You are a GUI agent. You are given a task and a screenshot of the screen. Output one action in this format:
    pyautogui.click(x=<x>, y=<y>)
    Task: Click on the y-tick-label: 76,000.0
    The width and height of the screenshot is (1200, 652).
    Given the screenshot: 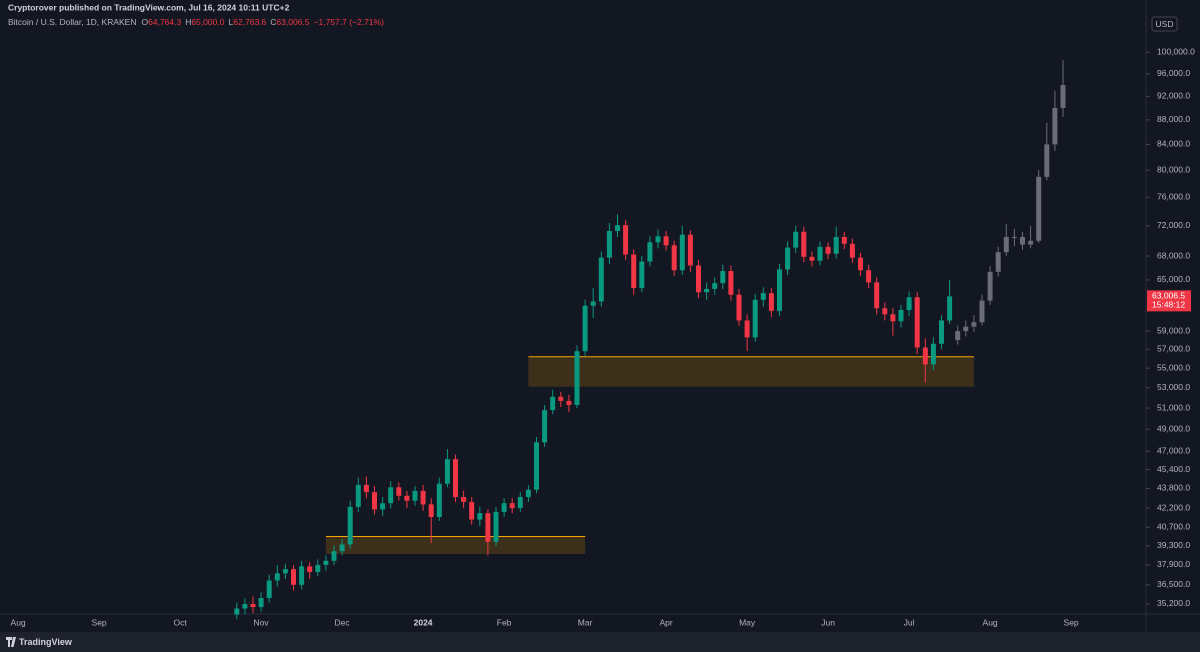 What is the action you would take?
    pyautogui.click(x=1173, y=197)
    